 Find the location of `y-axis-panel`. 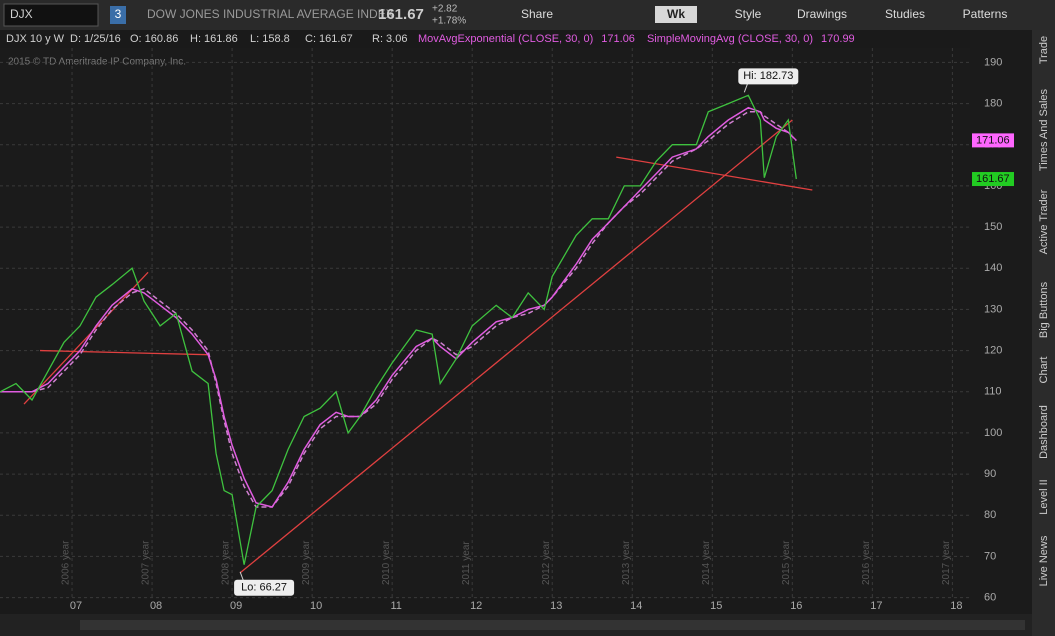

y-axis-panel is located at coordinates (1001, 322).